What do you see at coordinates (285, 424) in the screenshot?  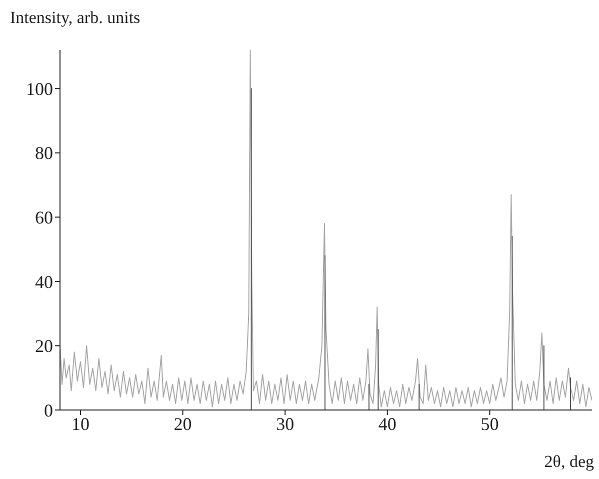 I see `x-tick-label: 30` at bounding box center [285, 424].